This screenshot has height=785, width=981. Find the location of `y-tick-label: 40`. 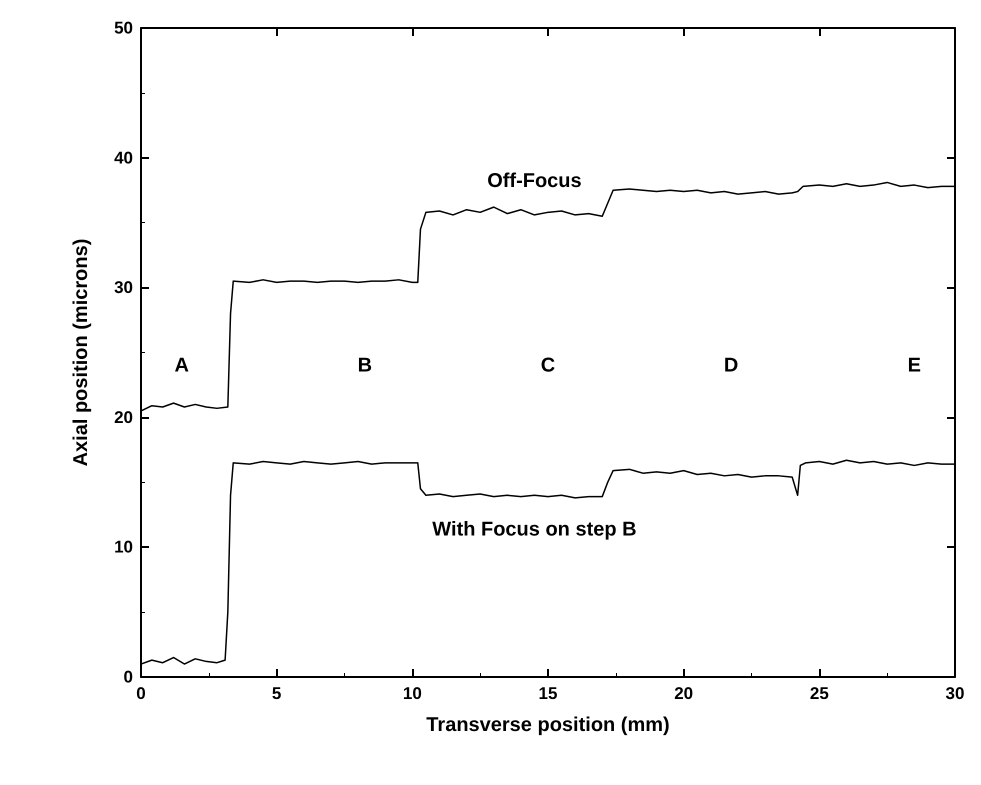

y-tick-label: 40 is located at coordinates (123, 158).